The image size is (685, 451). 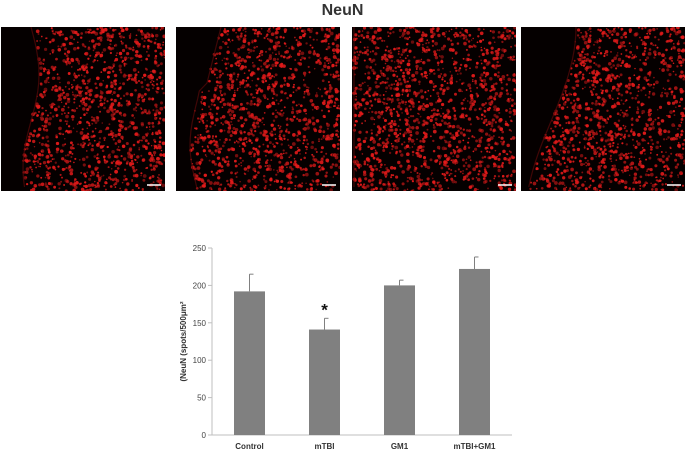 I want to click on x-category-label: mTBI+GM1, so click(x=474, y=446).